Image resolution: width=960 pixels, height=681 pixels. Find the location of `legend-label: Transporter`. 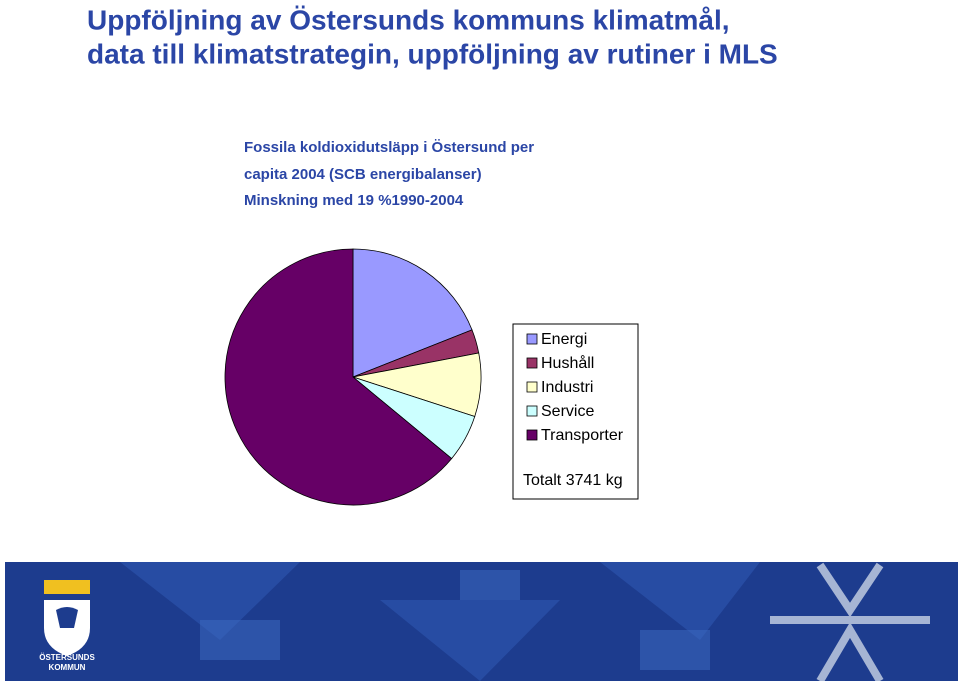

legend-label: Transporter is located at coordinates (582, 435).